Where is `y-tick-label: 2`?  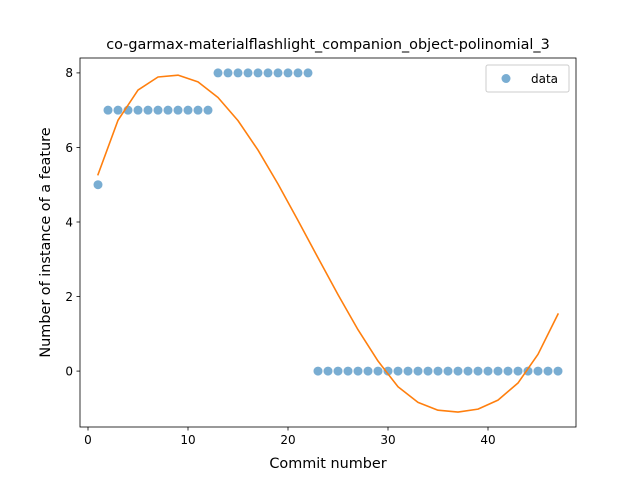
y-tick-label: 2 is located at coordinates (69, 297).